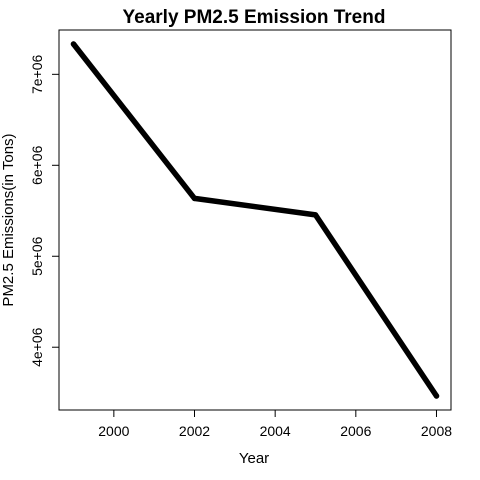  Describe the element at coordinates (37, 74) in the screenshot. I see `y-tick-label: 7e+06` at that location.